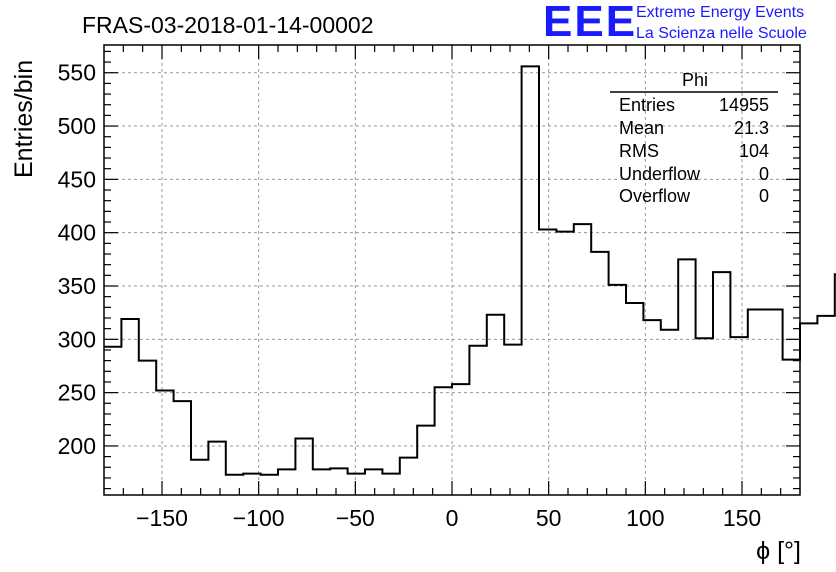 The image size is (836, 572). Describe the element at coordinates (695, 80) in the screenshot. I see `stats-title: Phi` at that location.